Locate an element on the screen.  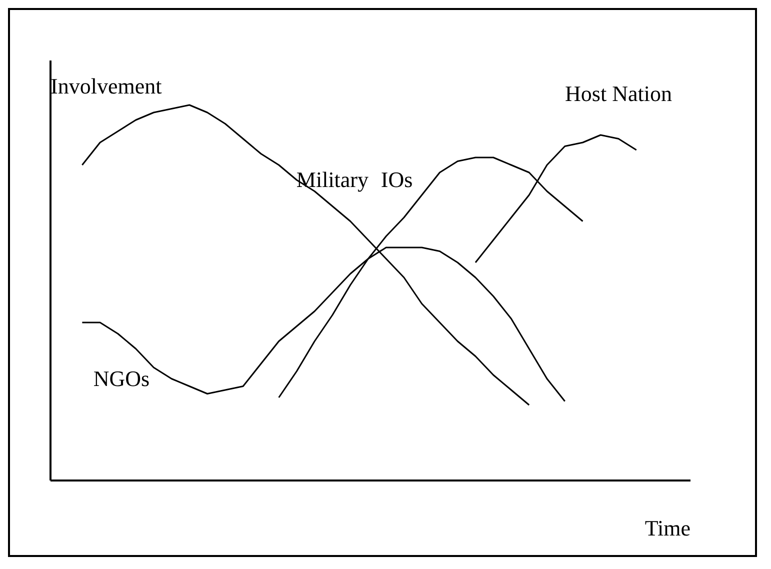
y-axis-title: Involvement is located at coordinates (106, 86).